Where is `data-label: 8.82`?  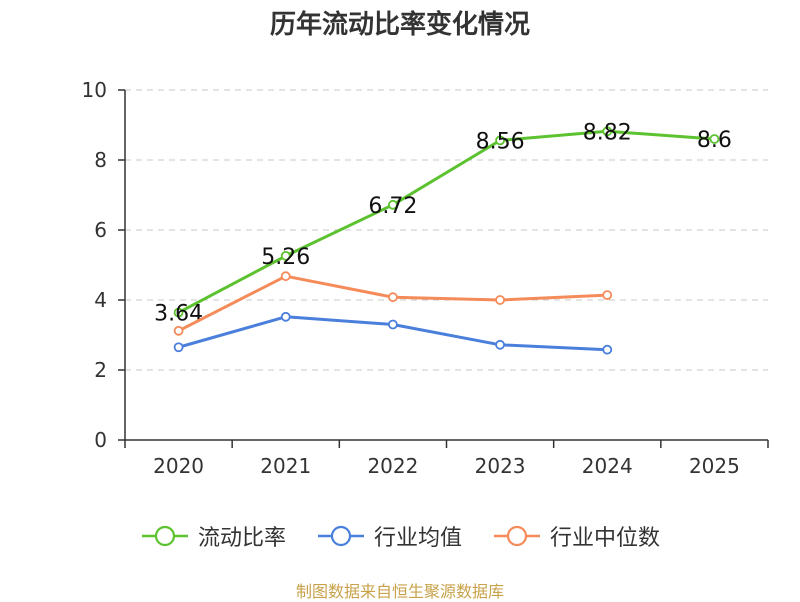 data-label: 8.82 is located at coordinates (607, 132).